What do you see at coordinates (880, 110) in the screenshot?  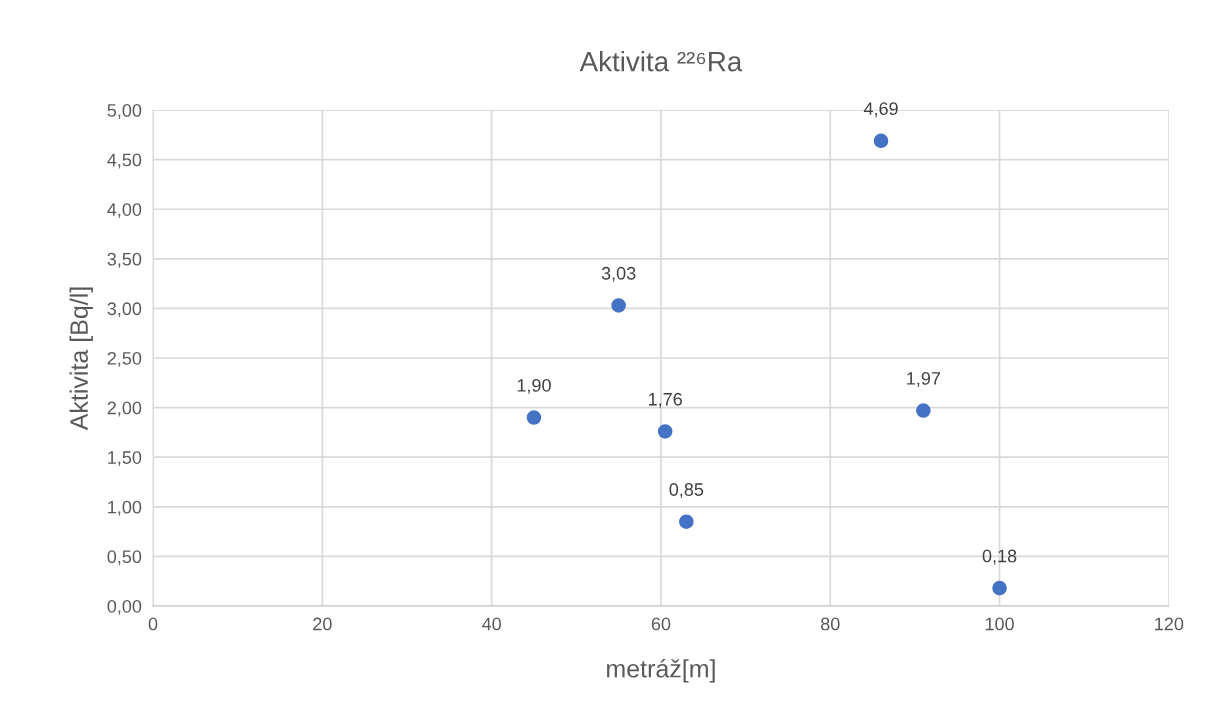 I see `data-label: 4,69` at bounding box center [880, 110].